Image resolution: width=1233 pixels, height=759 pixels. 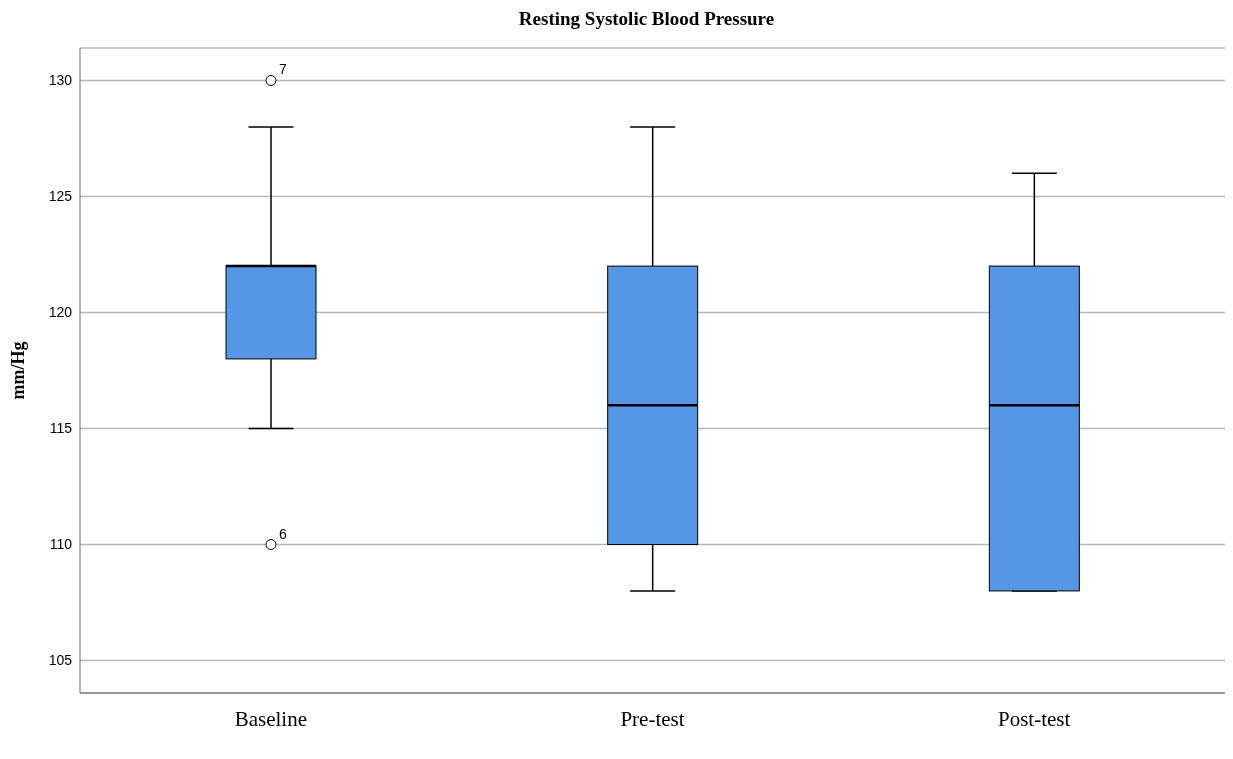 I want to click on y-tick-label: 130, so click(x=60, y=80).